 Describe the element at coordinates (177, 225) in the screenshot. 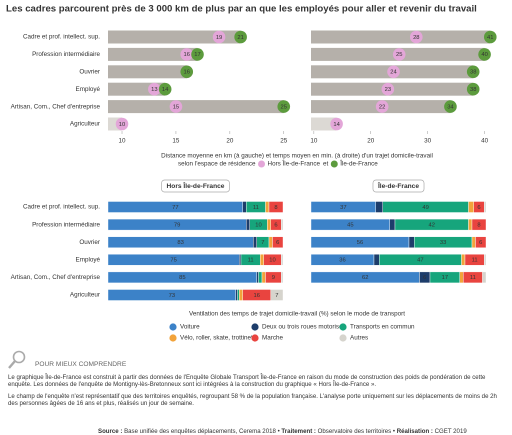

I see `segment-label: 79` at that location.